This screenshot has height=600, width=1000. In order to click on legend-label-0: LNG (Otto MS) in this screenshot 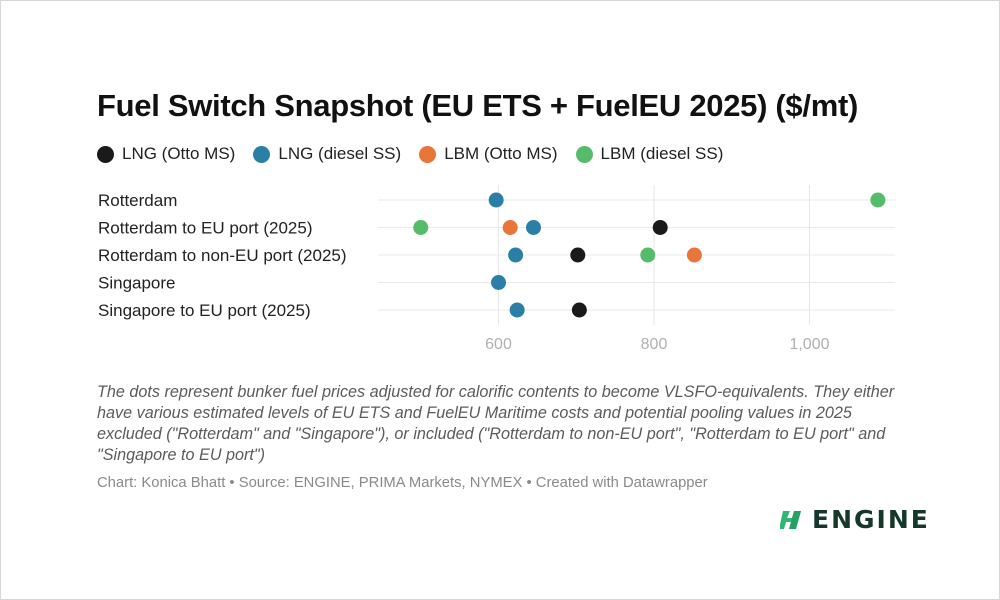, I will do `click(179, 153)`.